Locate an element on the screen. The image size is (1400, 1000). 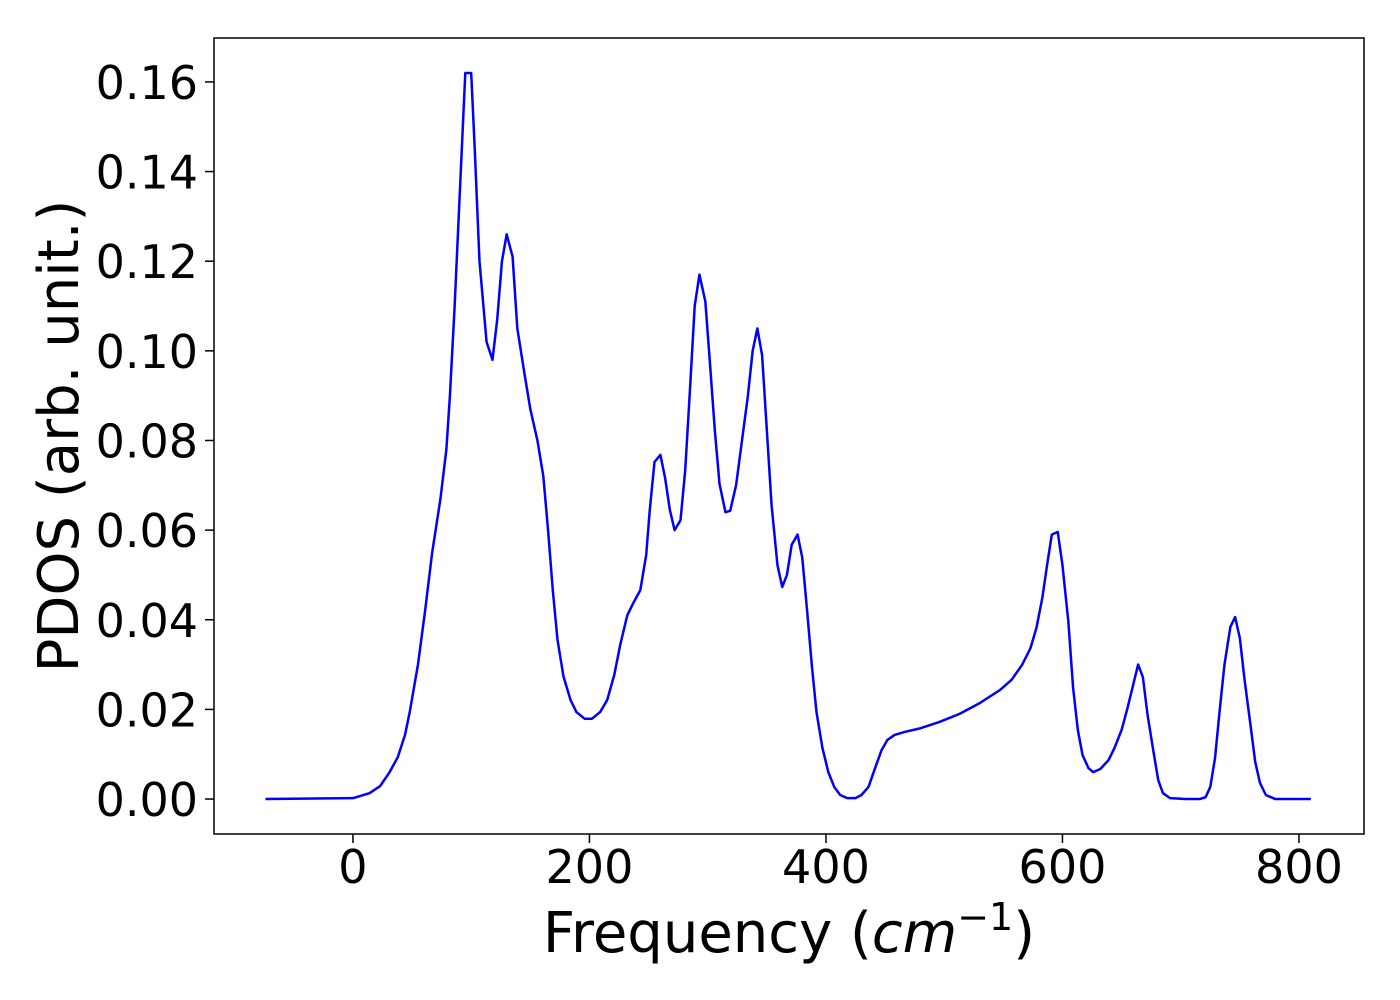
x-tick-label: 400 is located at coordinates (826, 867).